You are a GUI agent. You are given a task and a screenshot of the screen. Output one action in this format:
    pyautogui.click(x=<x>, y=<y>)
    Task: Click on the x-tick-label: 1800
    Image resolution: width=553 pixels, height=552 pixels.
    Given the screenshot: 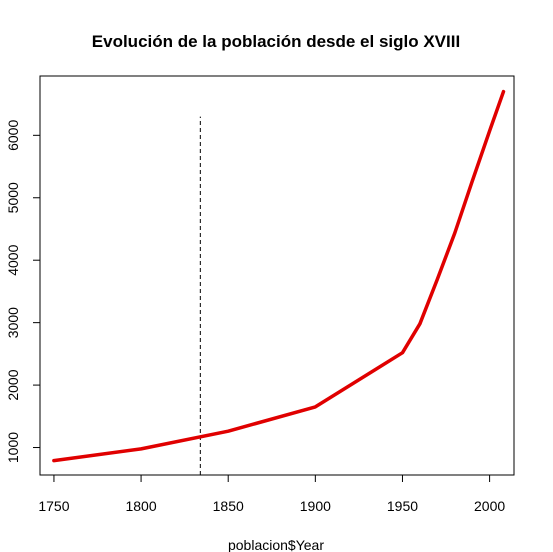 What is the action you would take?
    pyautogui.click(x=140, y=506)
    